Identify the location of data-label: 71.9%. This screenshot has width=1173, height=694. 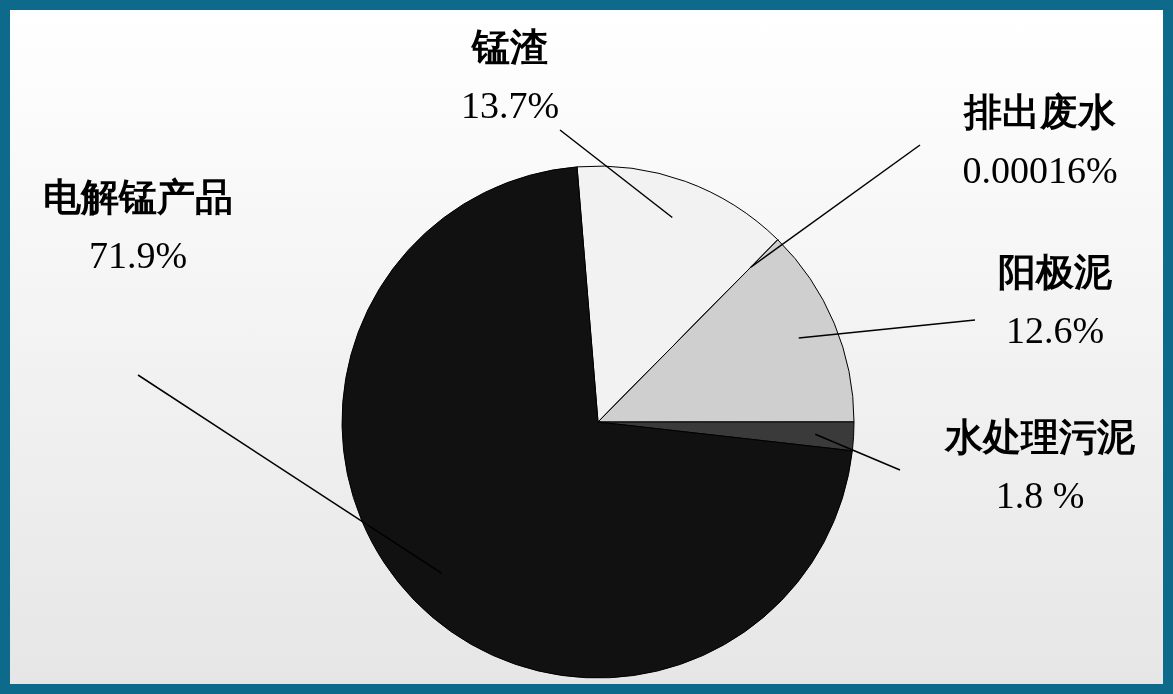
(138, 255).